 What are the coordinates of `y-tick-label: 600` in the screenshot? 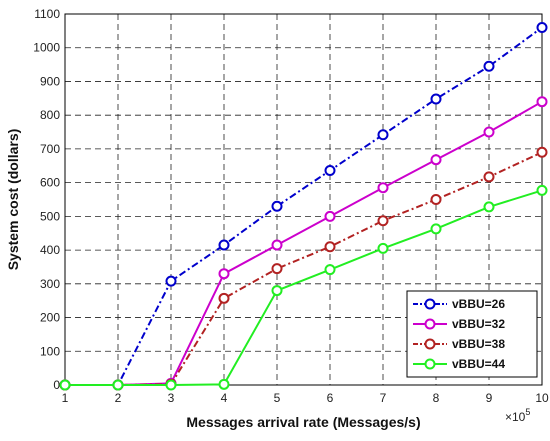 It's located at (50, 183).